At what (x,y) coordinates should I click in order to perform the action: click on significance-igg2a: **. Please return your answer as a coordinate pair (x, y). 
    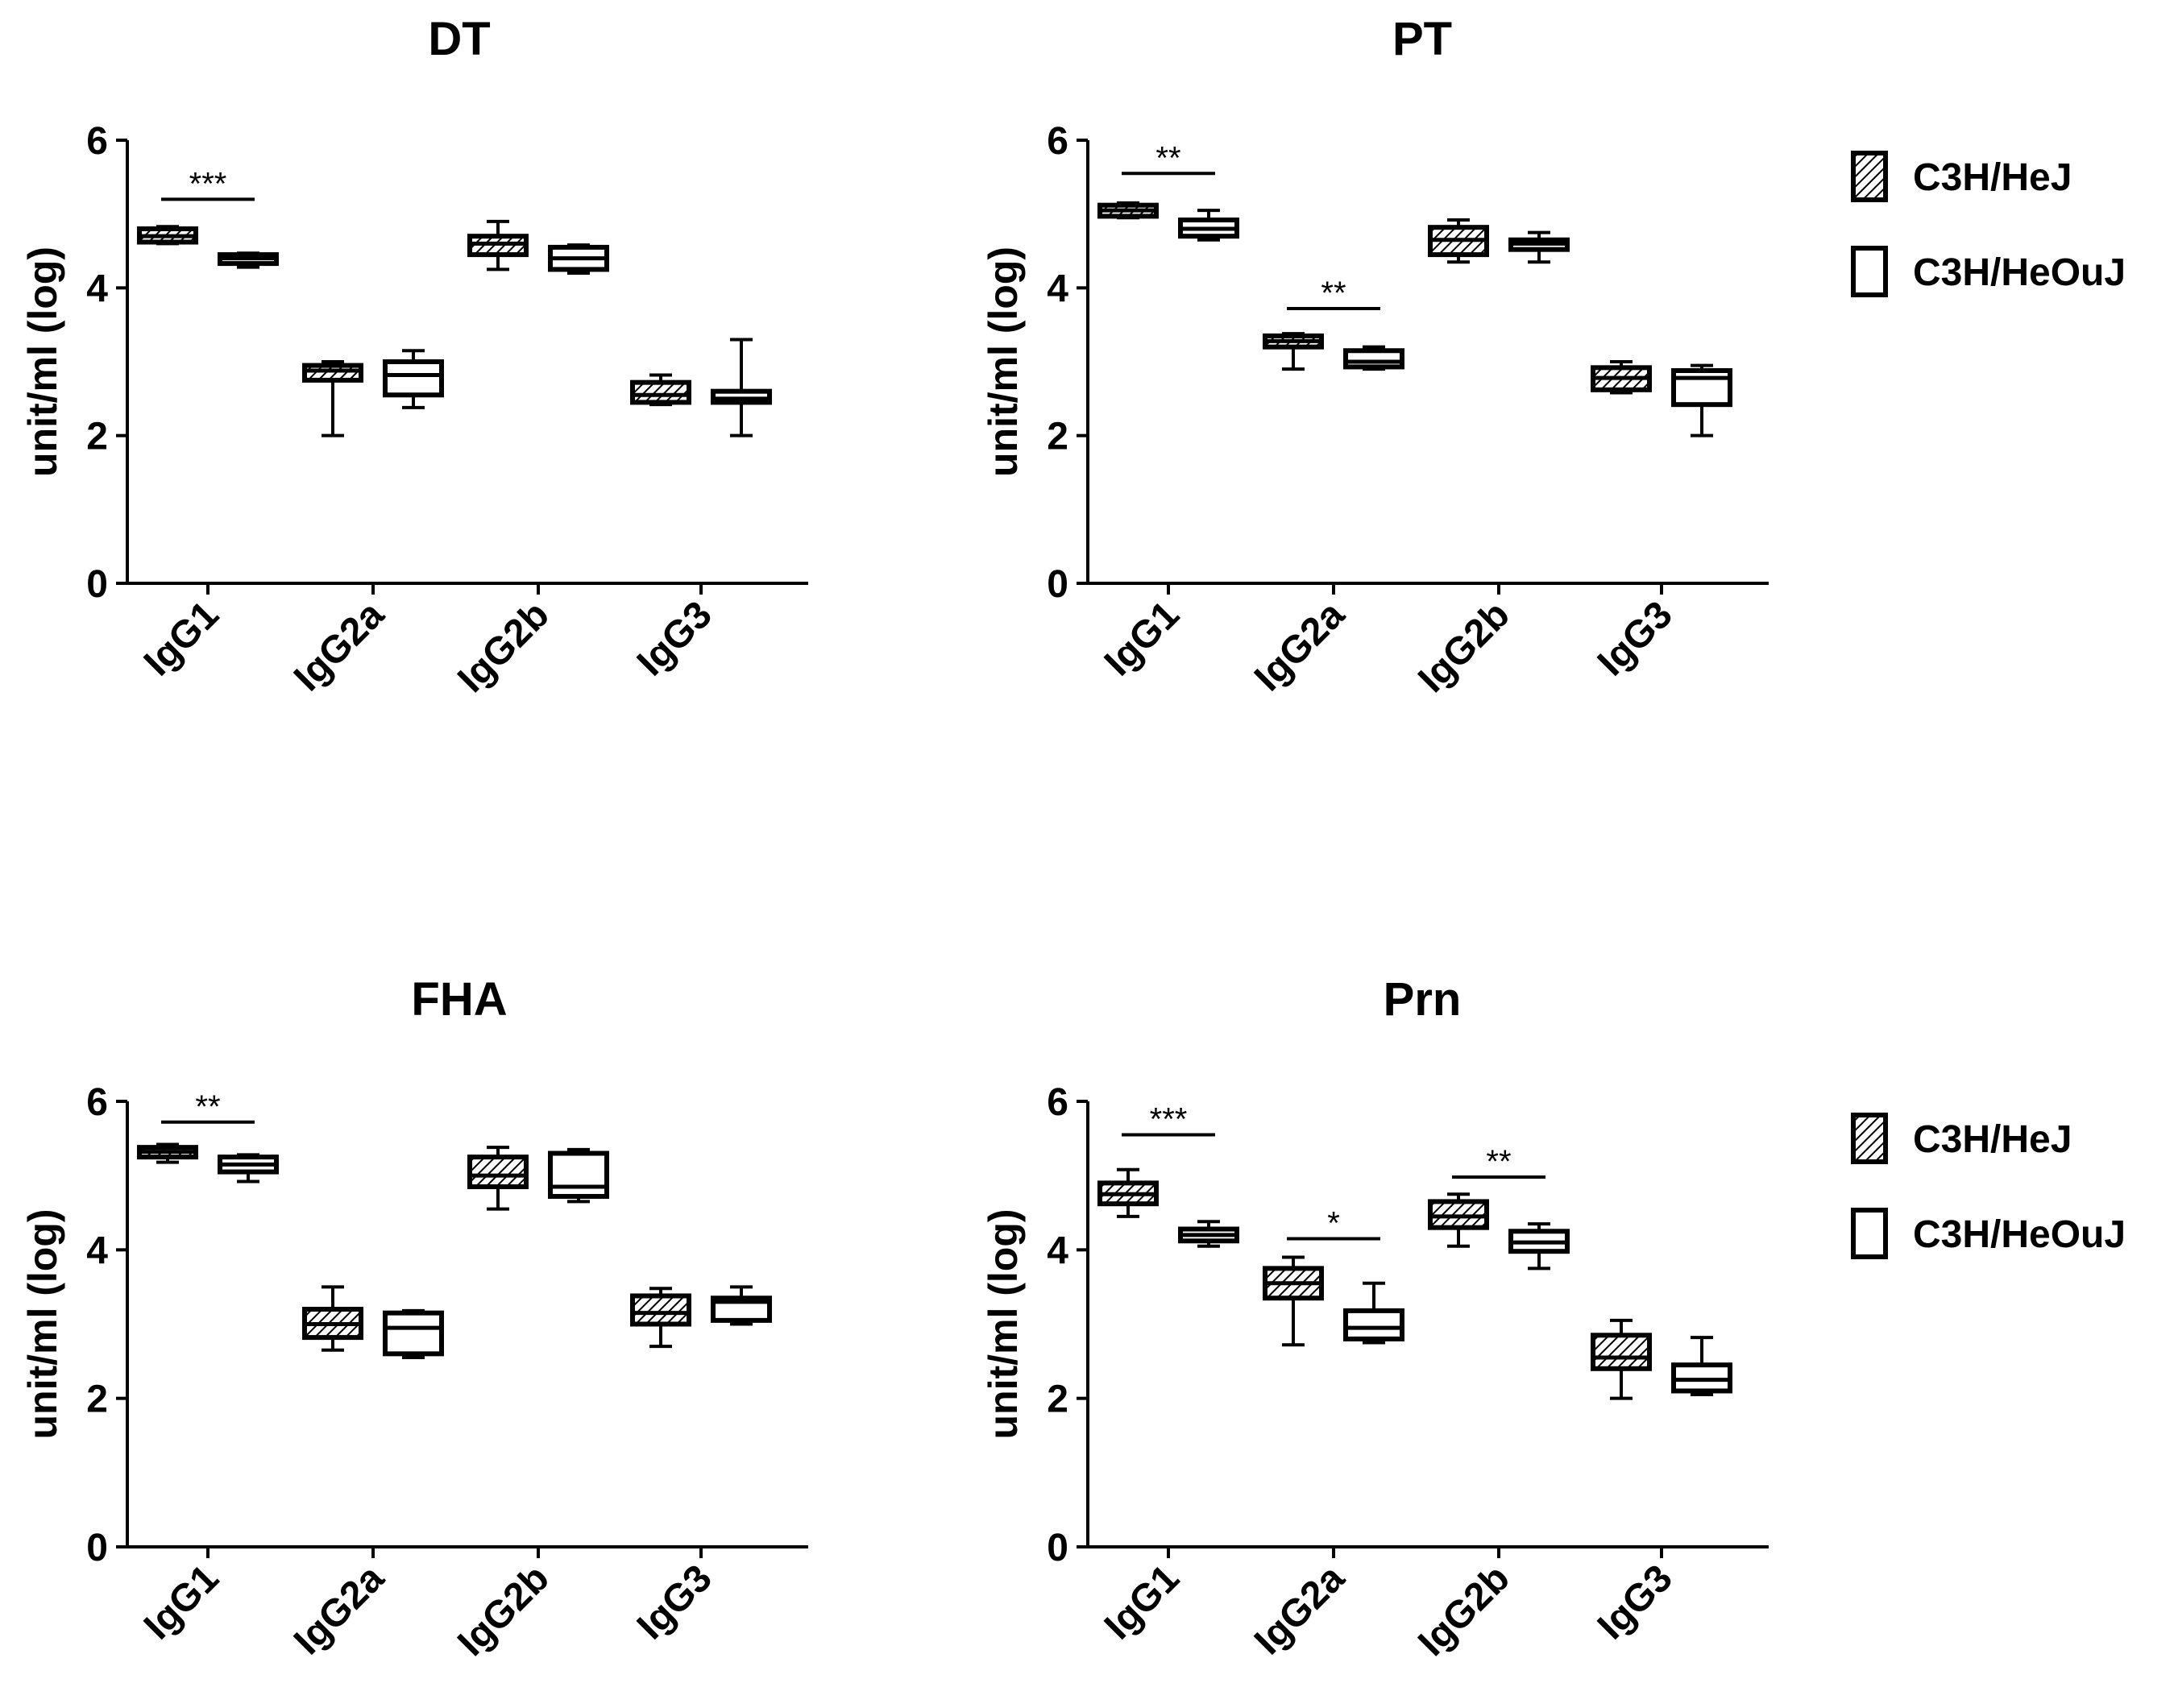
    Looking at the image, I should click on (1333, 294).